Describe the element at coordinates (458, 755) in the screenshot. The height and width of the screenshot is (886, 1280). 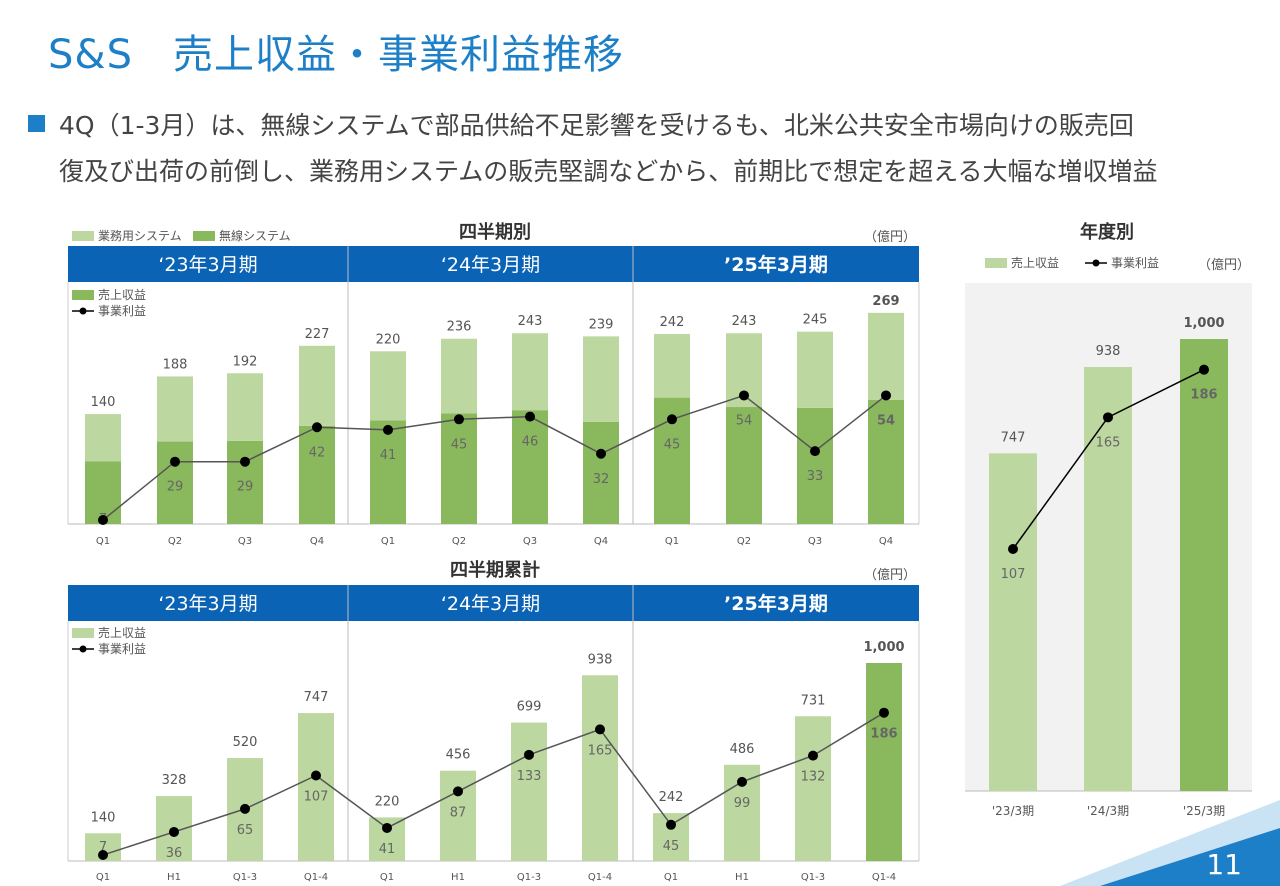
I see `bar-total-label: 456` at that location.